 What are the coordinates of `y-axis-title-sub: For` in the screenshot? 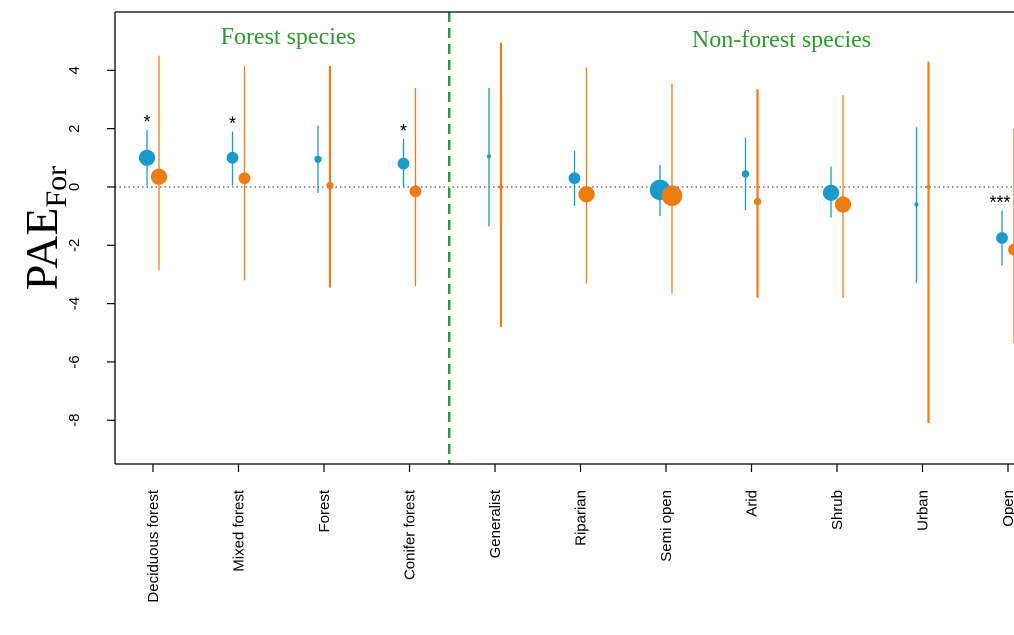 It's located at (56, 187).